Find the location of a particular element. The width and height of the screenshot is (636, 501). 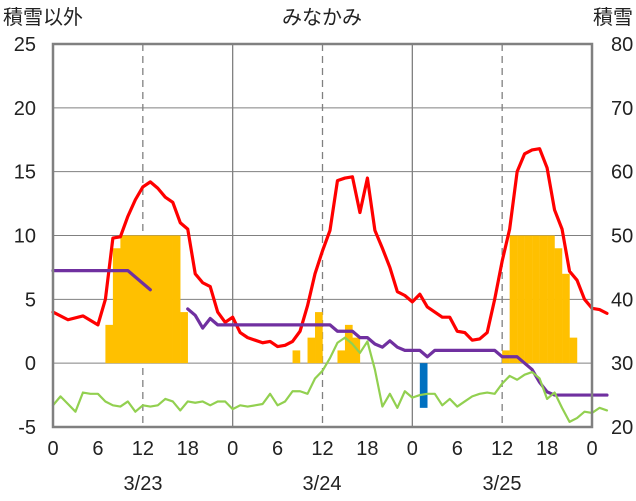

right-tick-label: 70 is located at coordinates (622, 109).